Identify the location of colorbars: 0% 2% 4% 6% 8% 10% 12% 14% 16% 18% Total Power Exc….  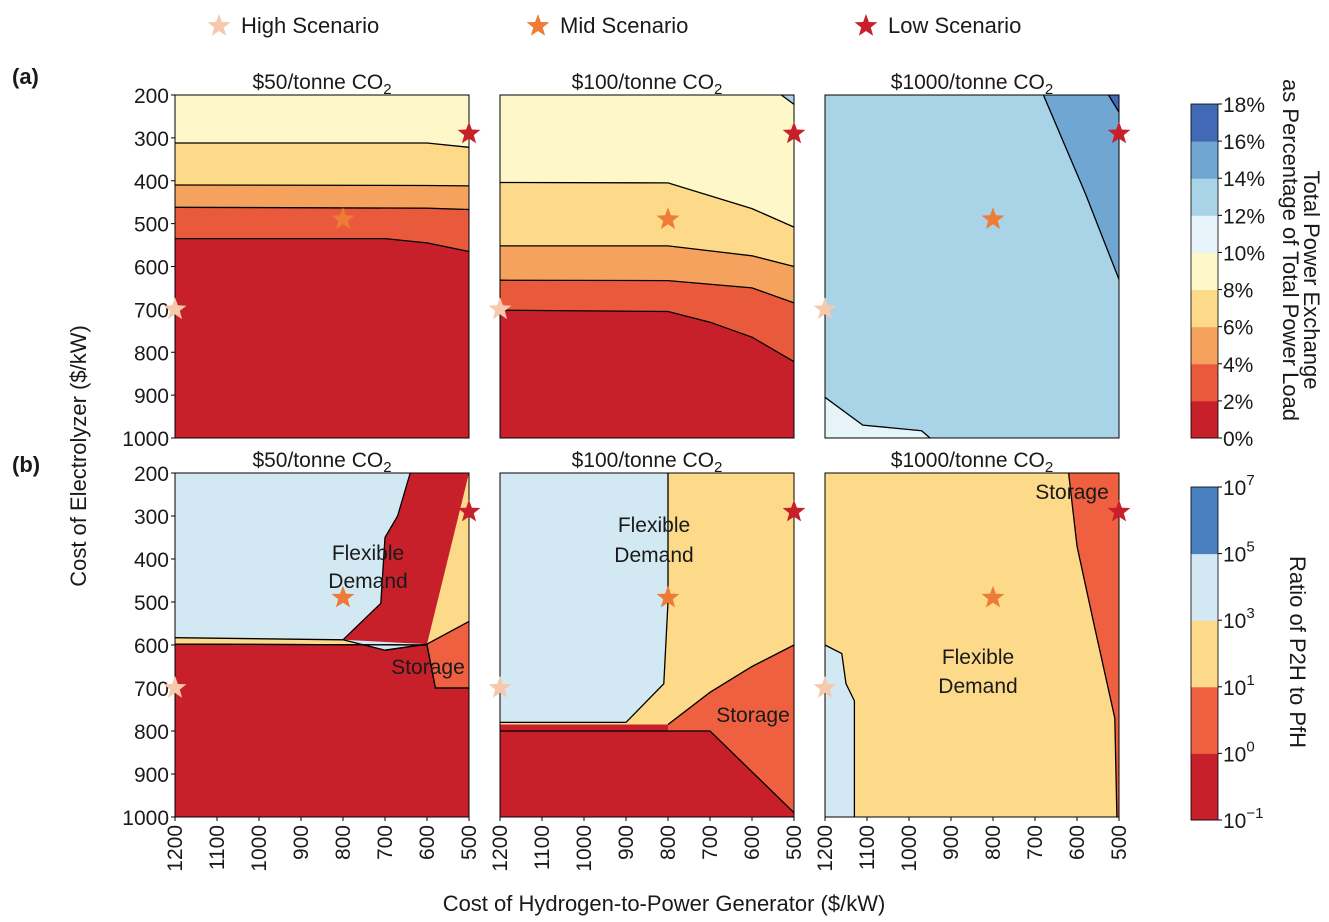
(1257, 456).